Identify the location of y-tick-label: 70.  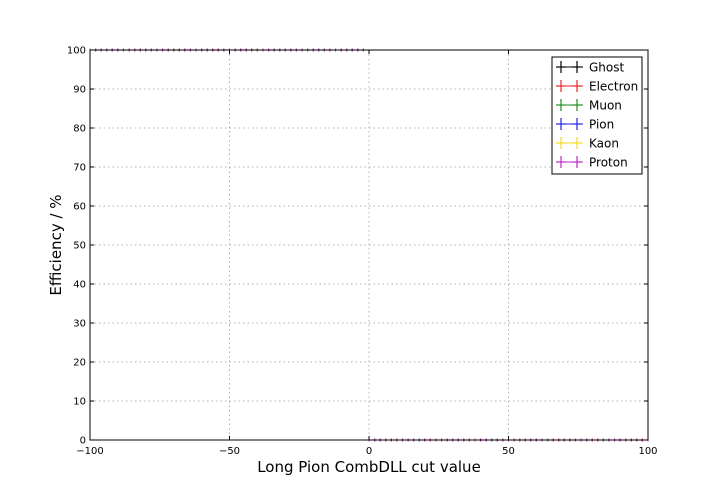
(79, 168).